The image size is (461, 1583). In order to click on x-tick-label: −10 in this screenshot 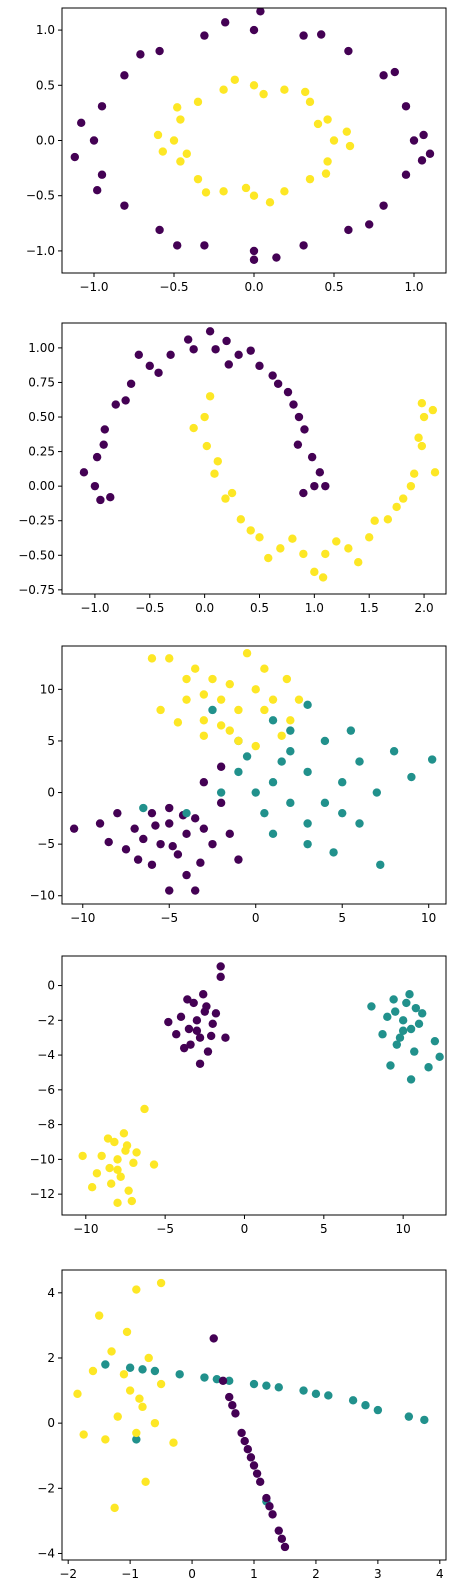, I will do `click(85, 1229)`.